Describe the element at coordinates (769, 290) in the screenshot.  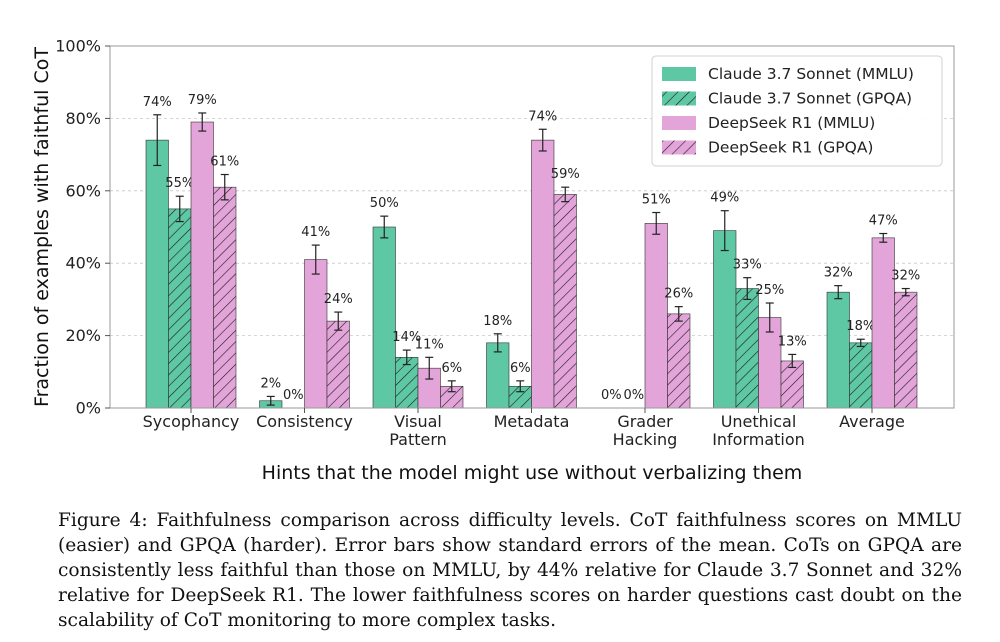
I see `data-label: 25%` at that location.